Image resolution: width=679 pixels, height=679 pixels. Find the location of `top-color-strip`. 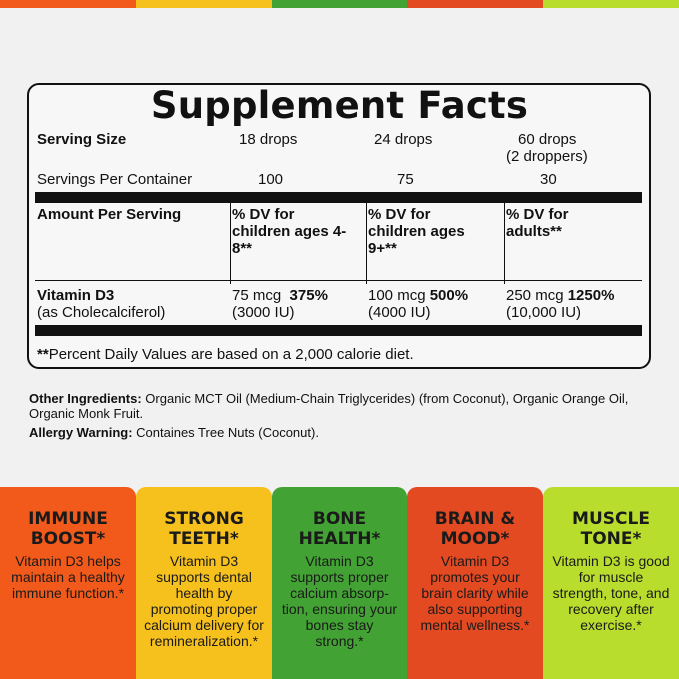

top-color-strip is located at coordinates (339, 4).